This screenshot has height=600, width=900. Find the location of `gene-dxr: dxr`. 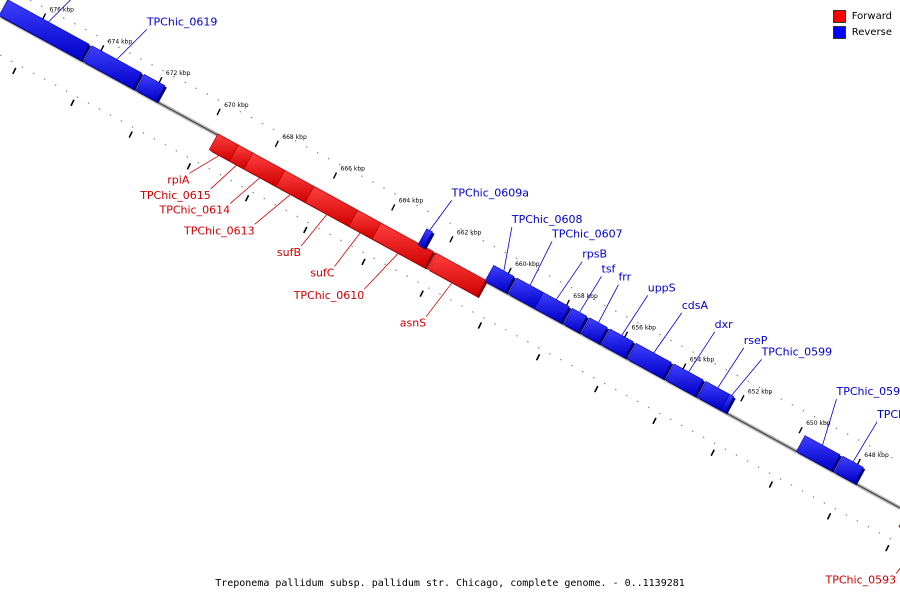

gene-dxr: dxr is located at coordinates (699, 358).